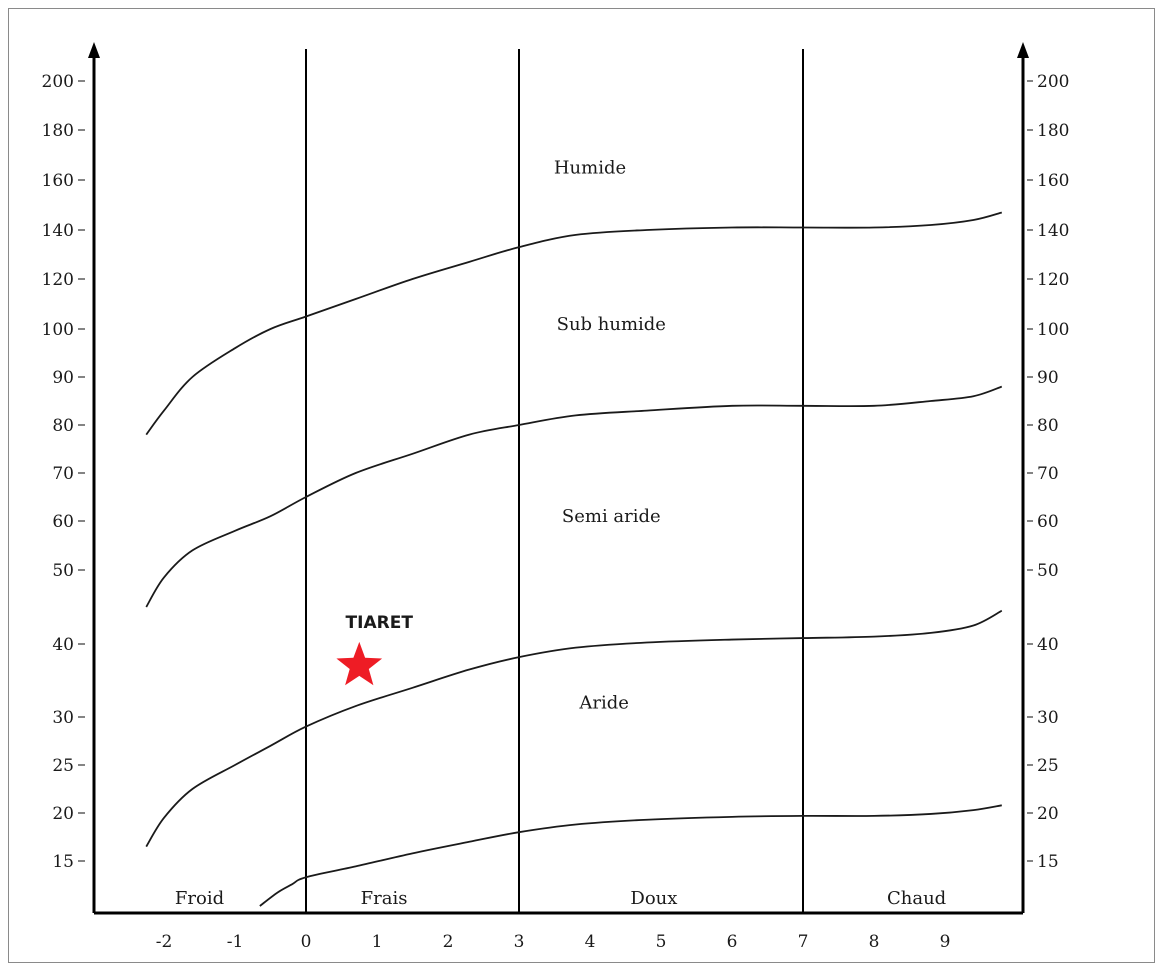 This screenshot has height=972, width=1163. I want to click on y-tick-label-left: 120, so click(58, 280).